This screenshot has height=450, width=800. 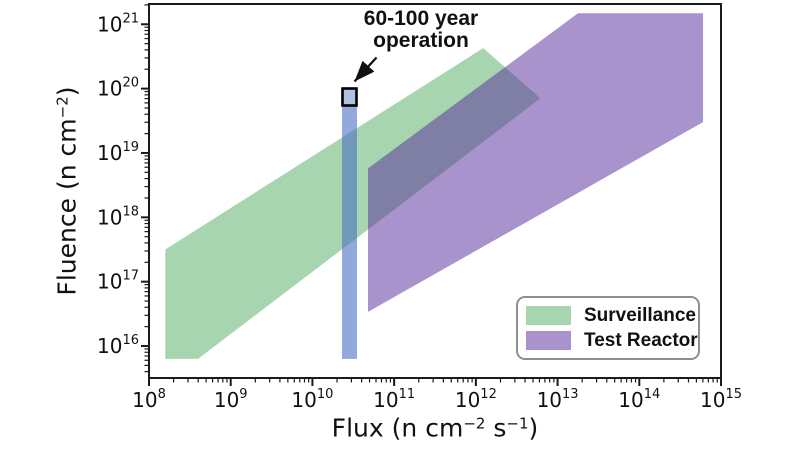 I want to click on legend-entry-test-reactor: Test Reactor, so click(x=612, y=340).